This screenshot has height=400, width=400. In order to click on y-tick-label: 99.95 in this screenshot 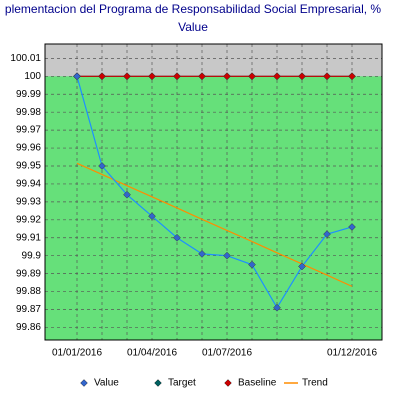, I will do `click(28, 166)`.